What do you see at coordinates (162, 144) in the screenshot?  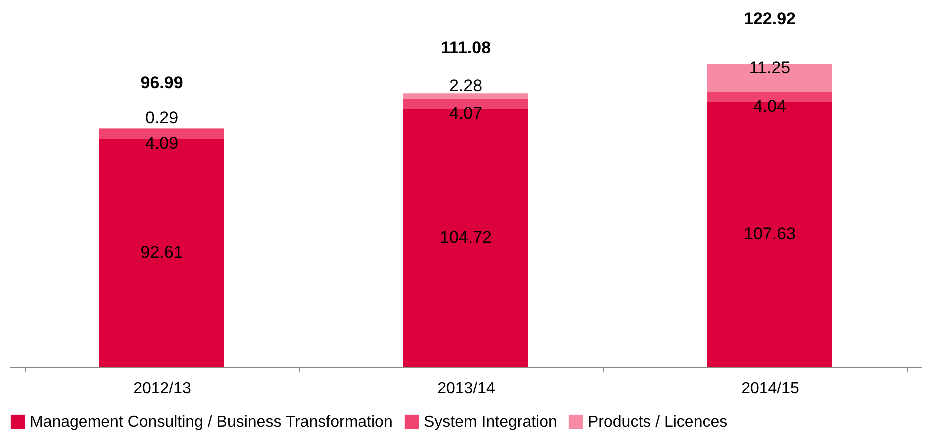 I see `data-label: 4.09` at bounding box center [162, 144].